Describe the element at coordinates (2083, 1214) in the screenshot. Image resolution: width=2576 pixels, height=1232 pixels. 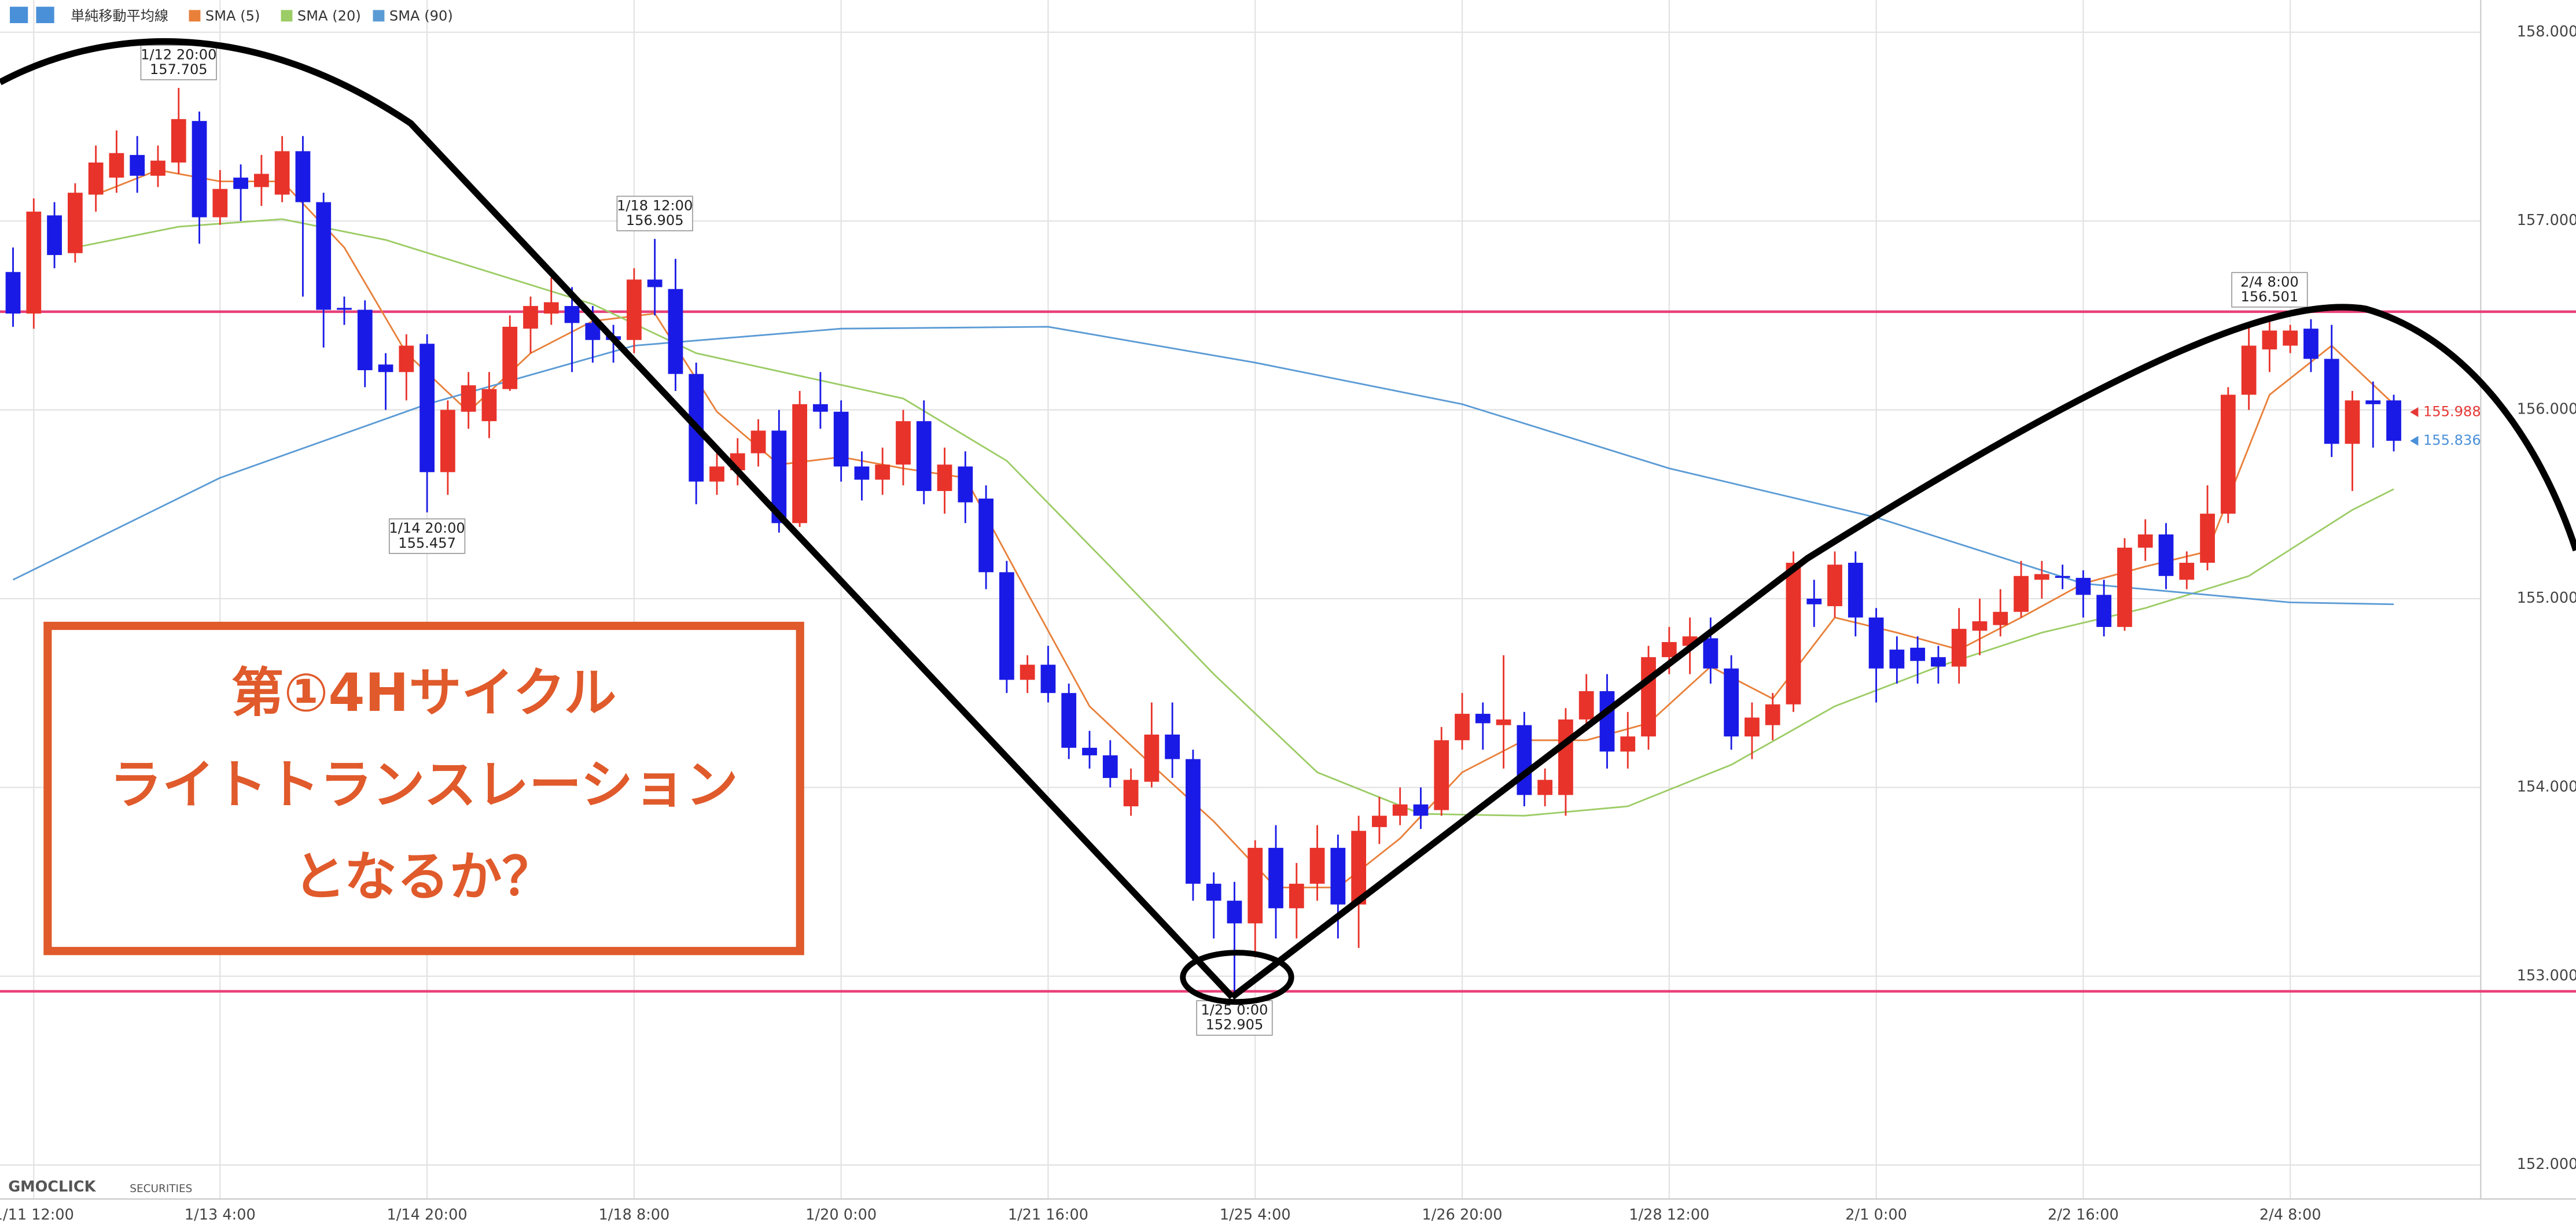
I see `x-tick-label: 2/2 16:00` at that location.